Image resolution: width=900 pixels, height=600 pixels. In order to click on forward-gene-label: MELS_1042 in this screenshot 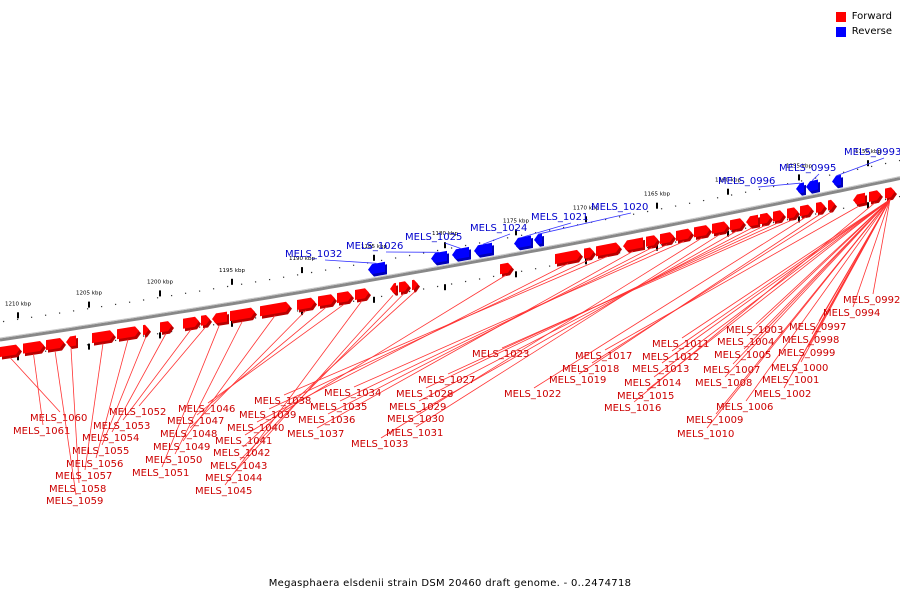, I will do `click(241, 453)`.